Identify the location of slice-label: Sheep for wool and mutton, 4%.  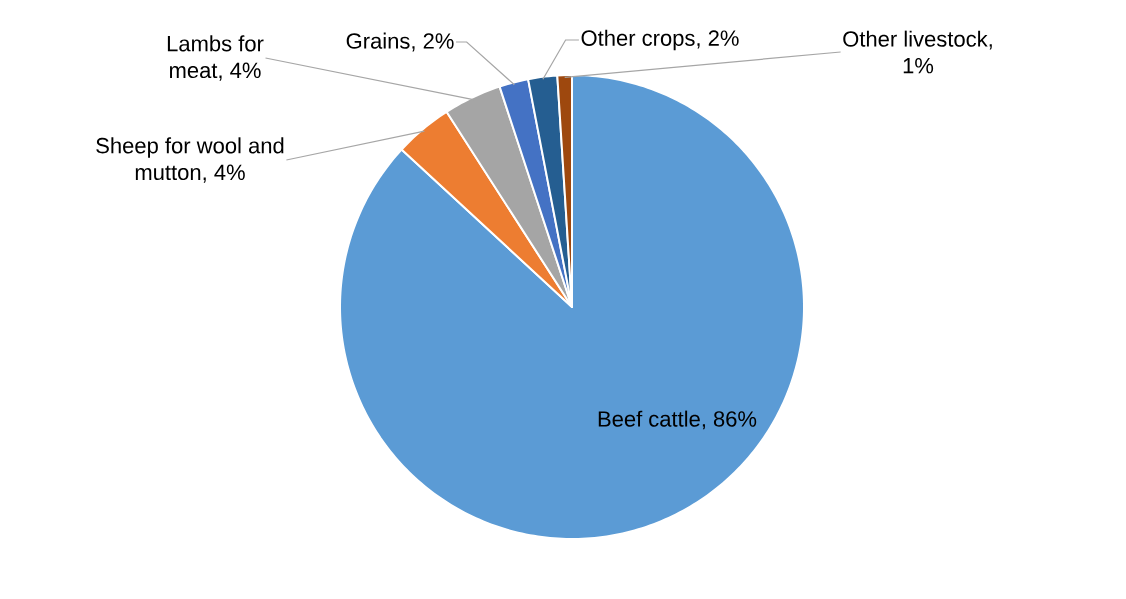
(190, 160).